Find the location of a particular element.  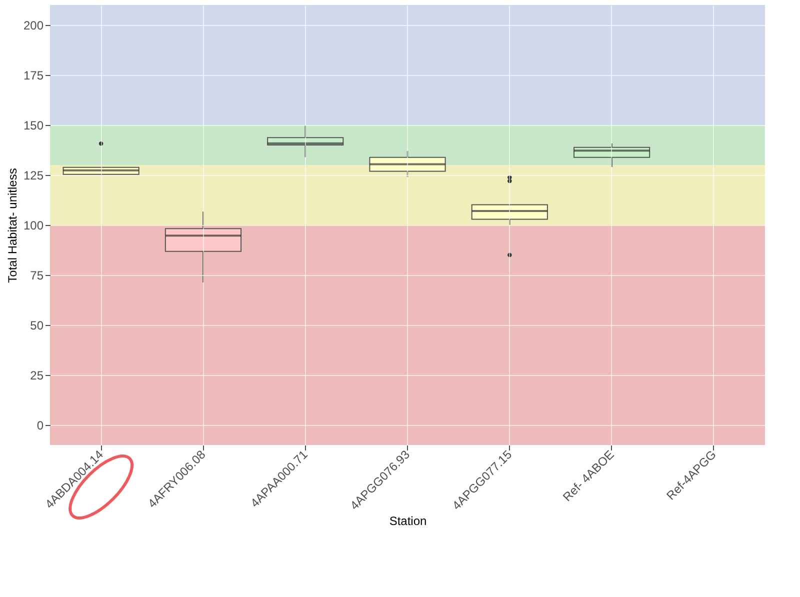

y-tick-label: 100 is located at coordinates (33, 225).